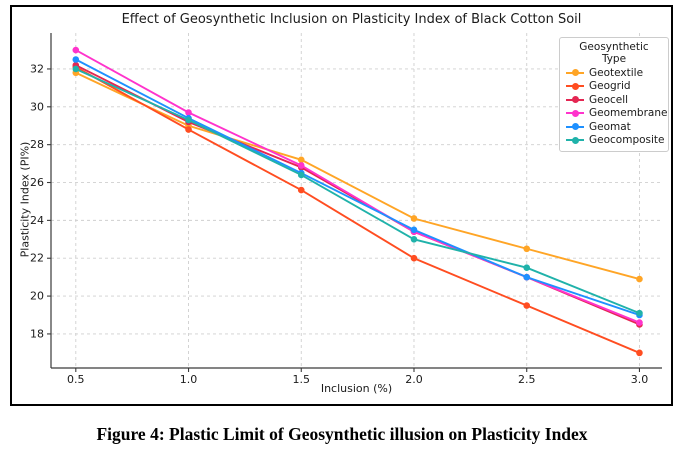 This screenshot has height=459, width=684. I want to click on legend-title: Geosynthetic Type, so click(614, 53).